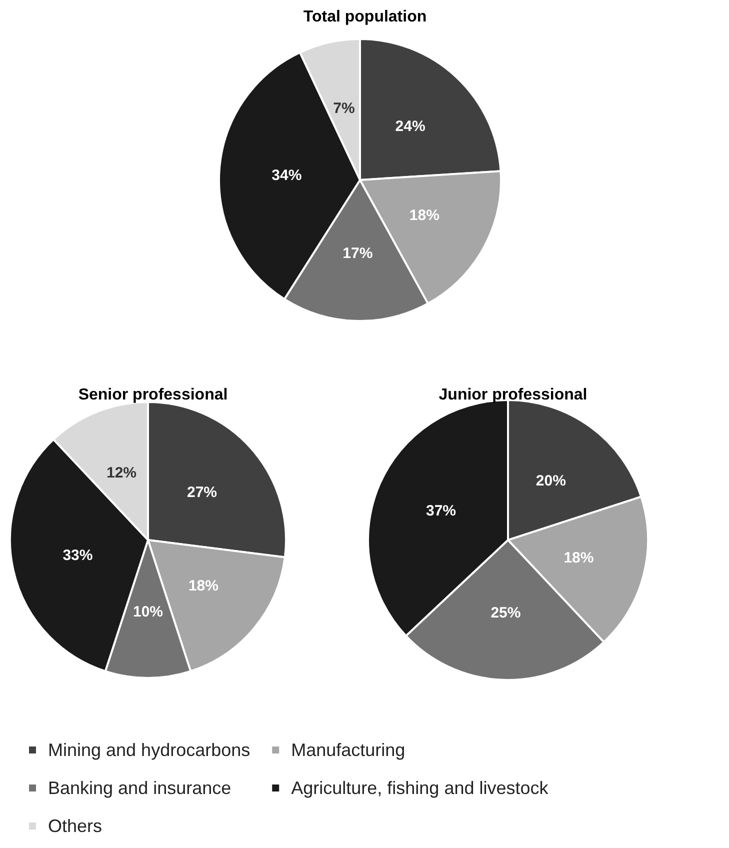  What do you see at coordinates (75, 826) in the screenshot?
I see `legend-label: Others` at bounding box center [75, 826].